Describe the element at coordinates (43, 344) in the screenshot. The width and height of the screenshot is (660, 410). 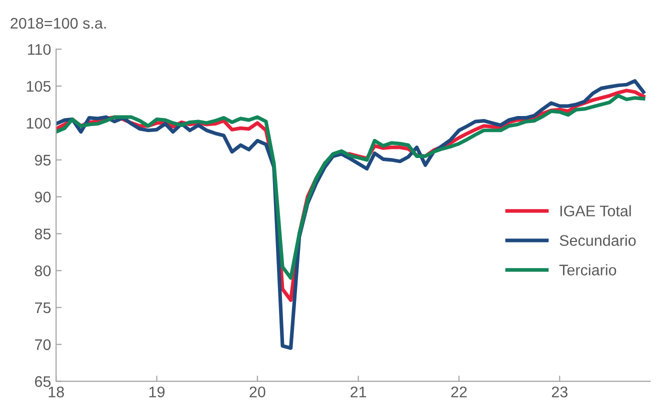
I see `y-tick-label: 70` at that location.